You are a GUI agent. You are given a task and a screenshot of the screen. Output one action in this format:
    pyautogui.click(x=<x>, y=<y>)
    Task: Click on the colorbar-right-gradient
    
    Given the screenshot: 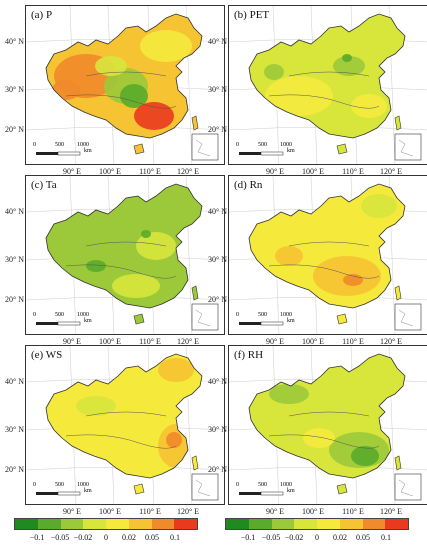 What is the action you would take?
    pyautogui.click(x=317, y=524)
    